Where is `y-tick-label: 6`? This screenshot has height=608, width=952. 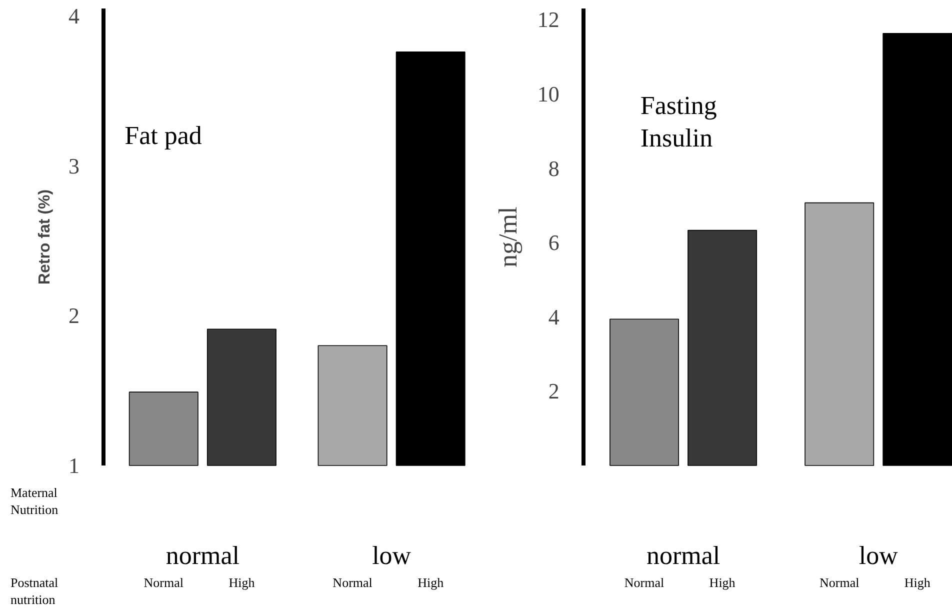 y-tick-label: 6 is located at coordinates (554, 243).